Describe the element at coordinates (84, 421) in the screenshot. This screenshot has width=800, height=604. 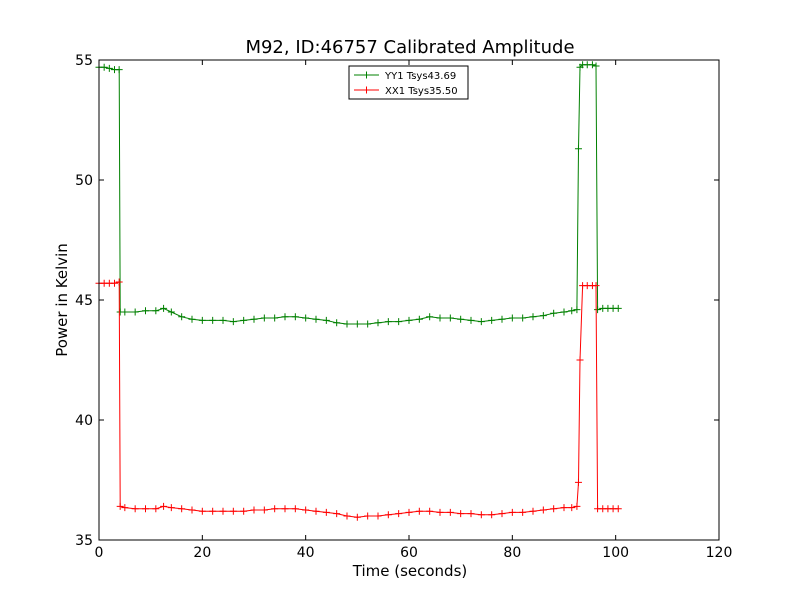
I see `y-tick-label: 40` at that location.